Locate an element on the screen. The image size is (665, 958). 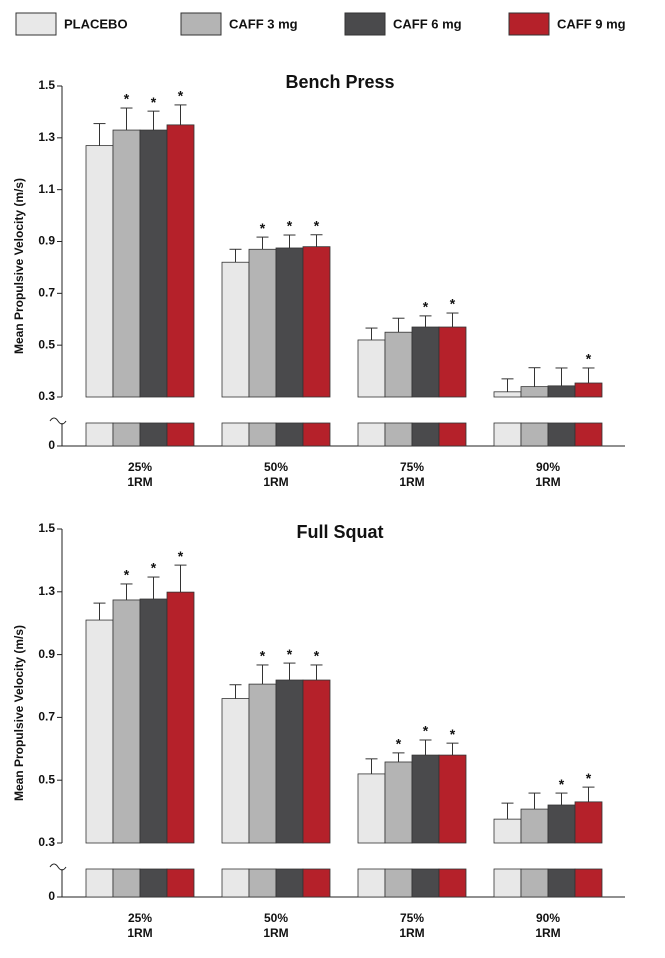
x-tick-label: 25% 1RM is located at coordinates (140, 474).